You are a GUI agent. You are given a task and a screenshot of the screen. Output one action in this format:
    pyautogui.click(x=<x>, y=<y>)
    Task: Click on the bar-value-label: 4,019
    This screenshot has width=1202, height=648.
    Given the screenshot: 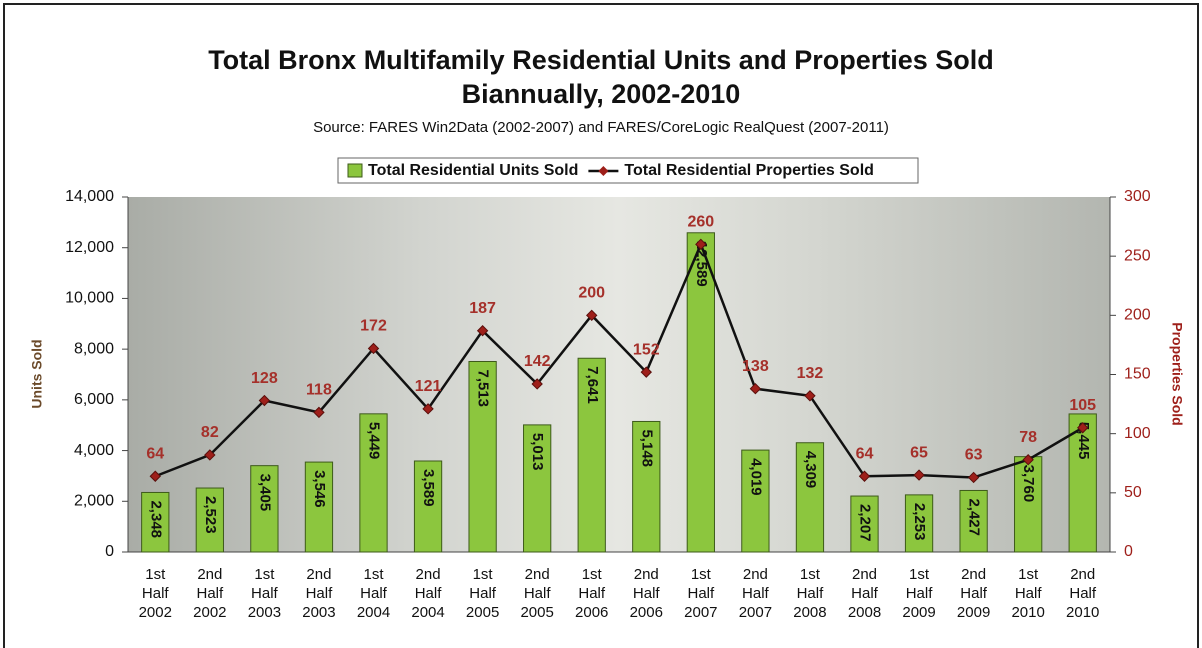 What is the action you would take?
    pyautogui.click(x=755, y=477)
    